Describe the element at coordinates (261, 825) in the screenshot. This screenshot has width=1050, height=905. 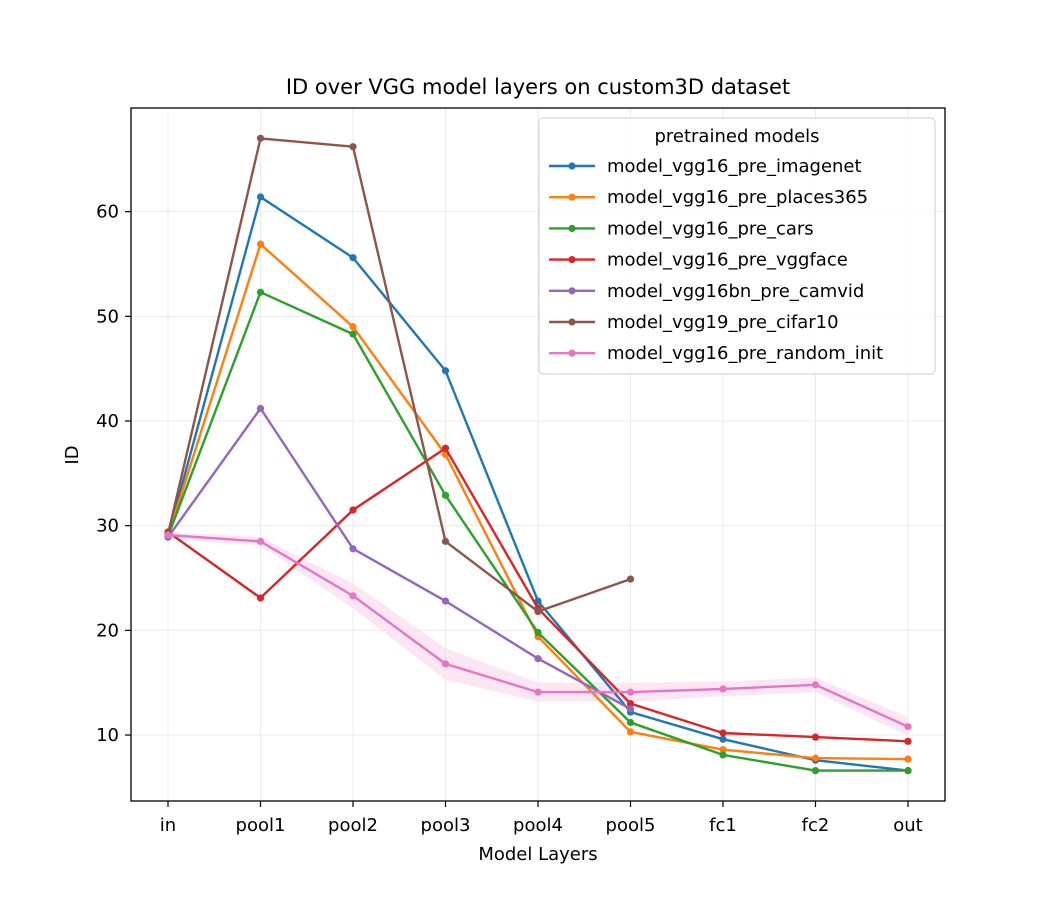
I see `x-tick-label: pool1` at that location.